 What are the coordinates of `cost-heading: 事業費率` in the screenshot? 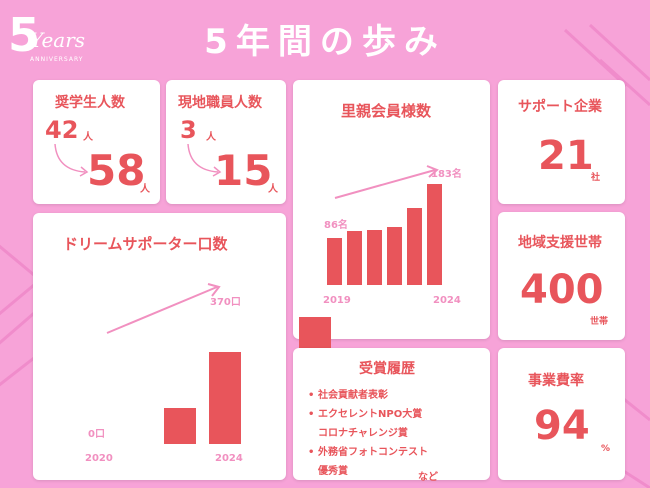 It's located at (556, 381).